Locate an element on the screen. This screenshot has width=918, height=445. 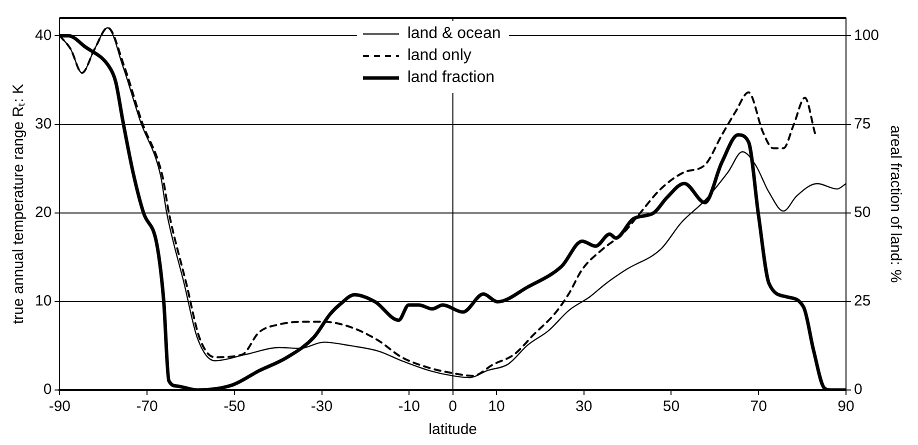
y-tick-label: 30 is located at coordinates (43, 123).